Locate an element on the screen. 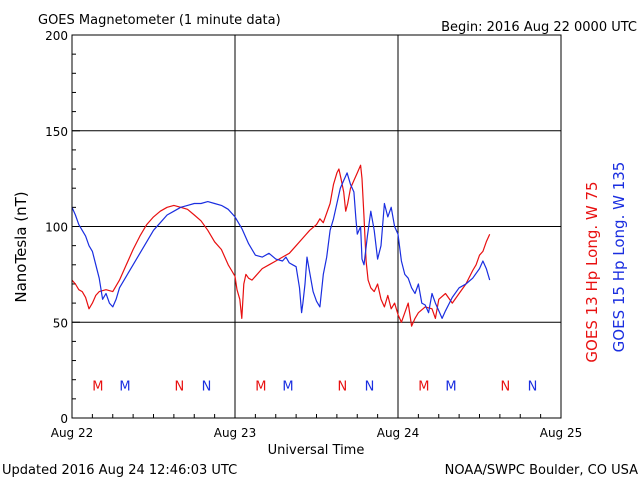  y-tick-label: 100 is located at coordinates (56, 228).